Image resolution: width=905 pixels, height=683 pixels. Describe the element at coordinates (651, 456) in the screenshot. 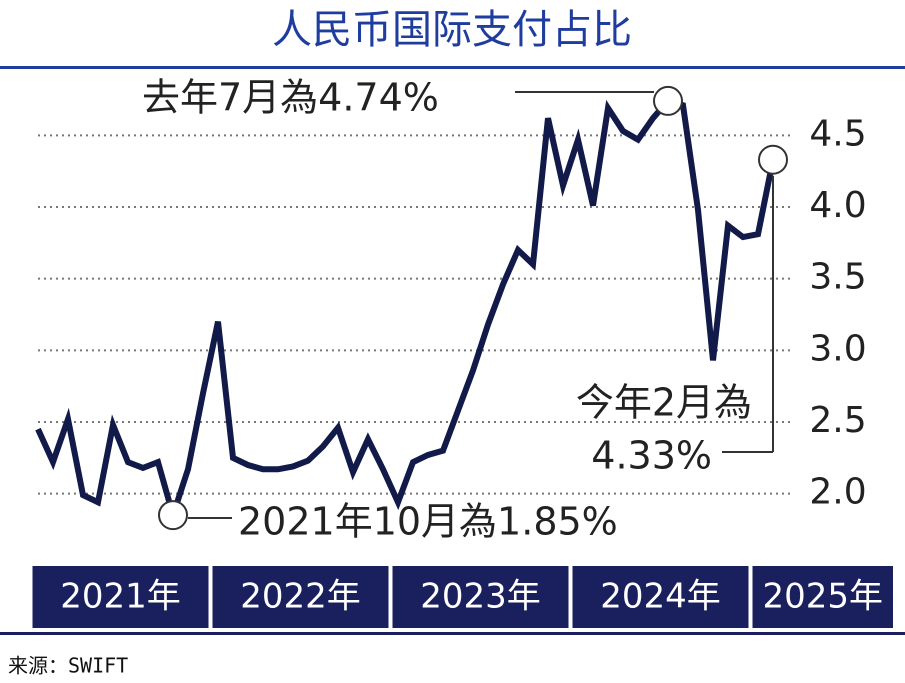

I see `annotation: 4.33%` at that location.